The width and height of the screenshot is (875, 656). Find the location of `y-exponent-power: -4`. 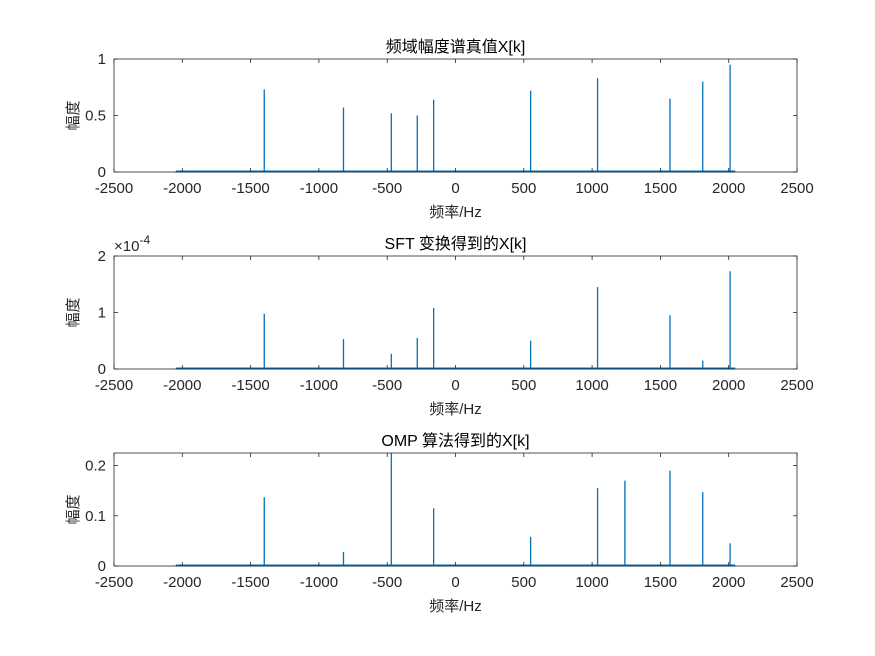

y-exponent-power: -4 is located at coordinates (144, 240).